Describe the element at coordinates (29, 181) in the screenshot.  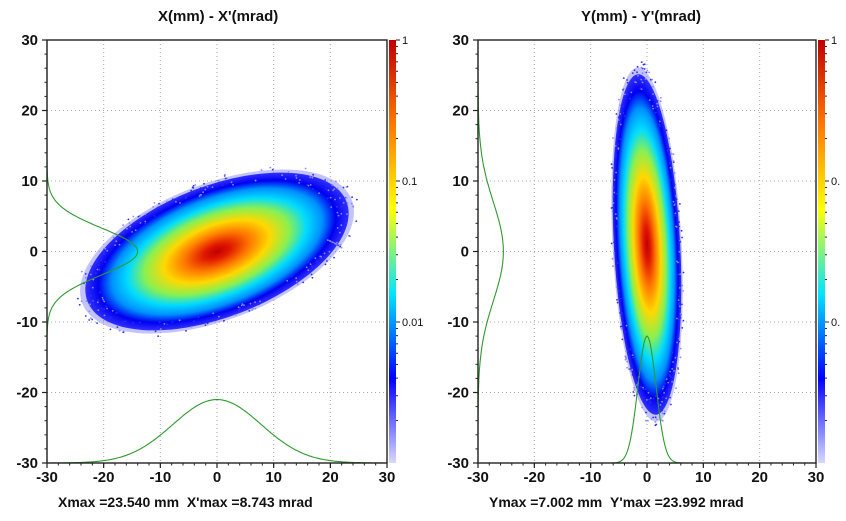
I see `y-tick-label: 10` at that location.